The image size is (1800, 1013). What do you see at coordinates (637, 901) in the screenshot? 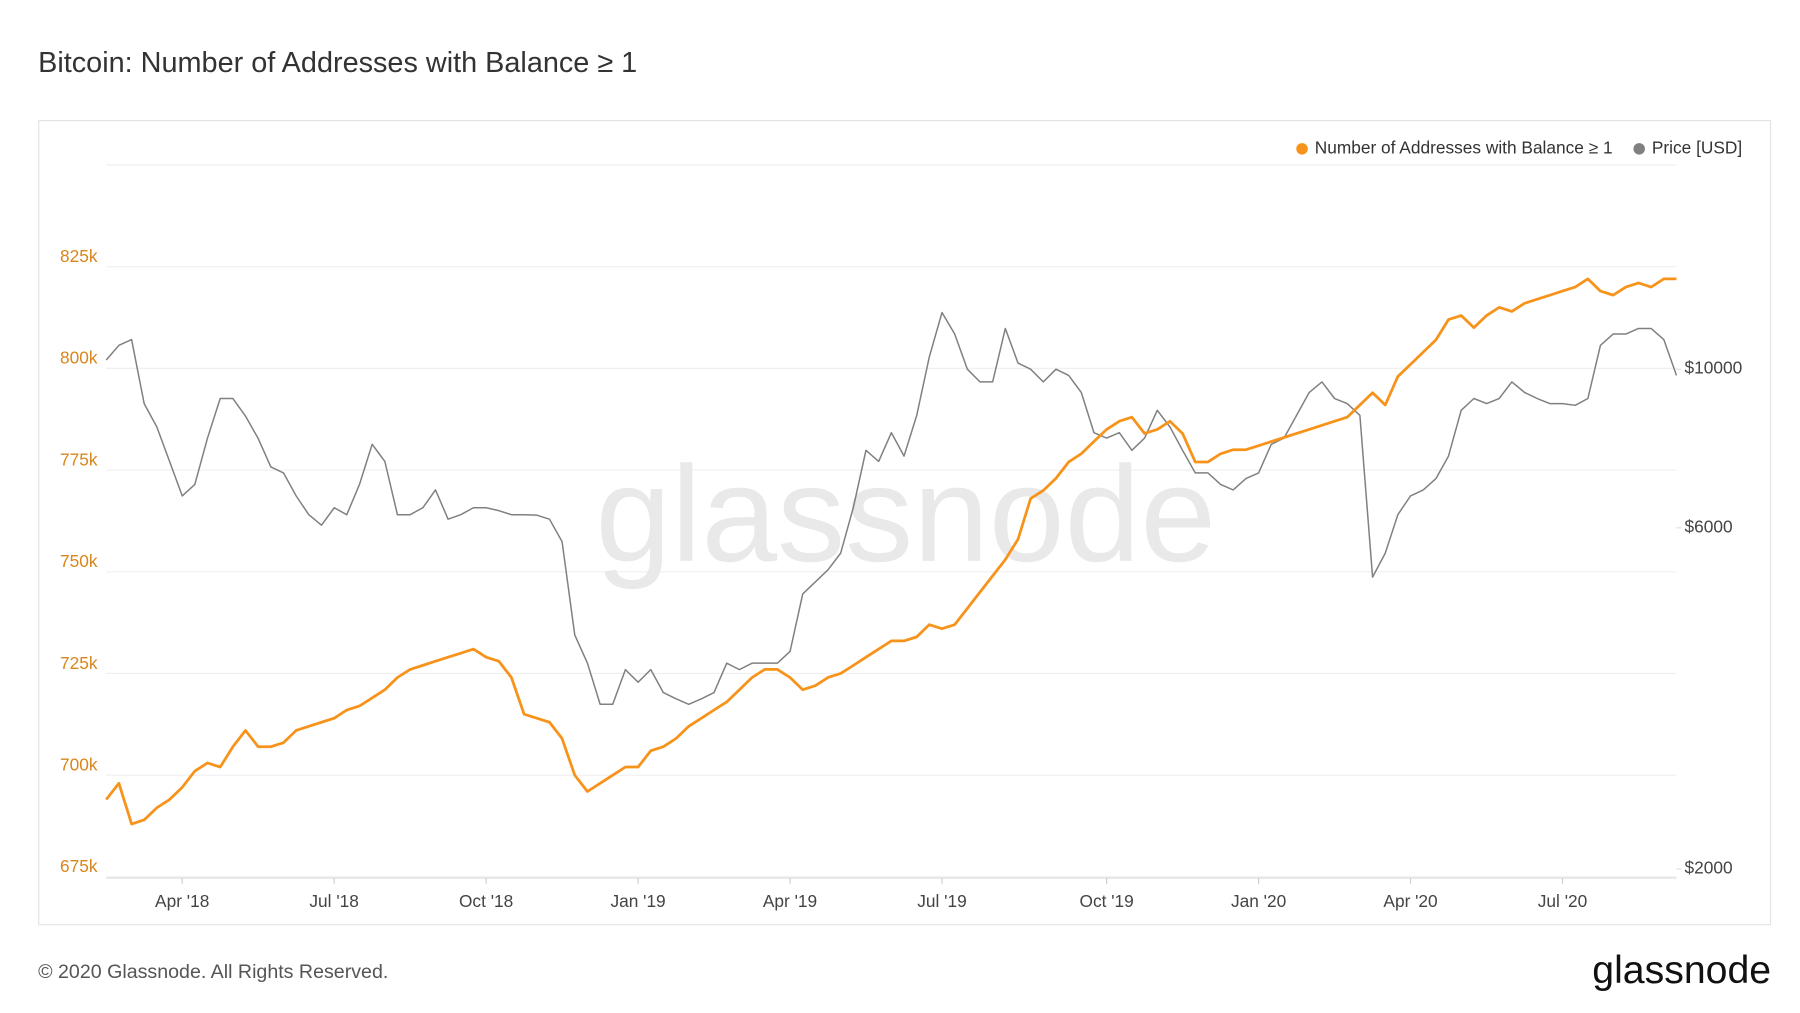
I see `x-tick-label: Jan '19` at bounding box center [637, 901].